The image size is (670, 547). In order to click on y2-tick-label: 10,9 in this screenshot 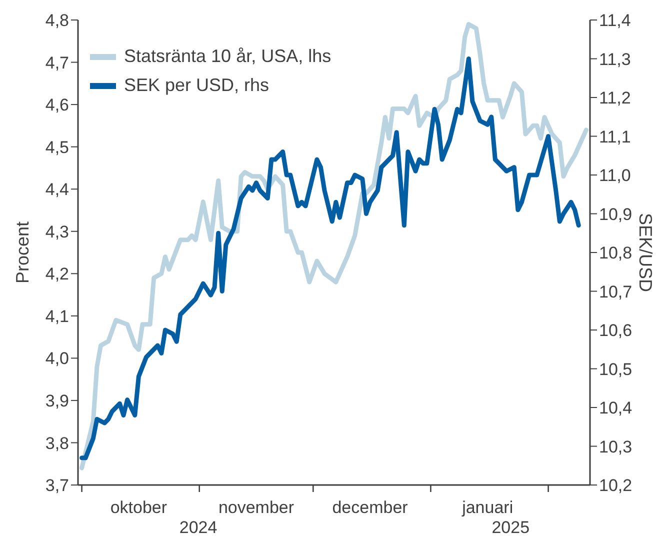, I will do `click(615, 214)`.